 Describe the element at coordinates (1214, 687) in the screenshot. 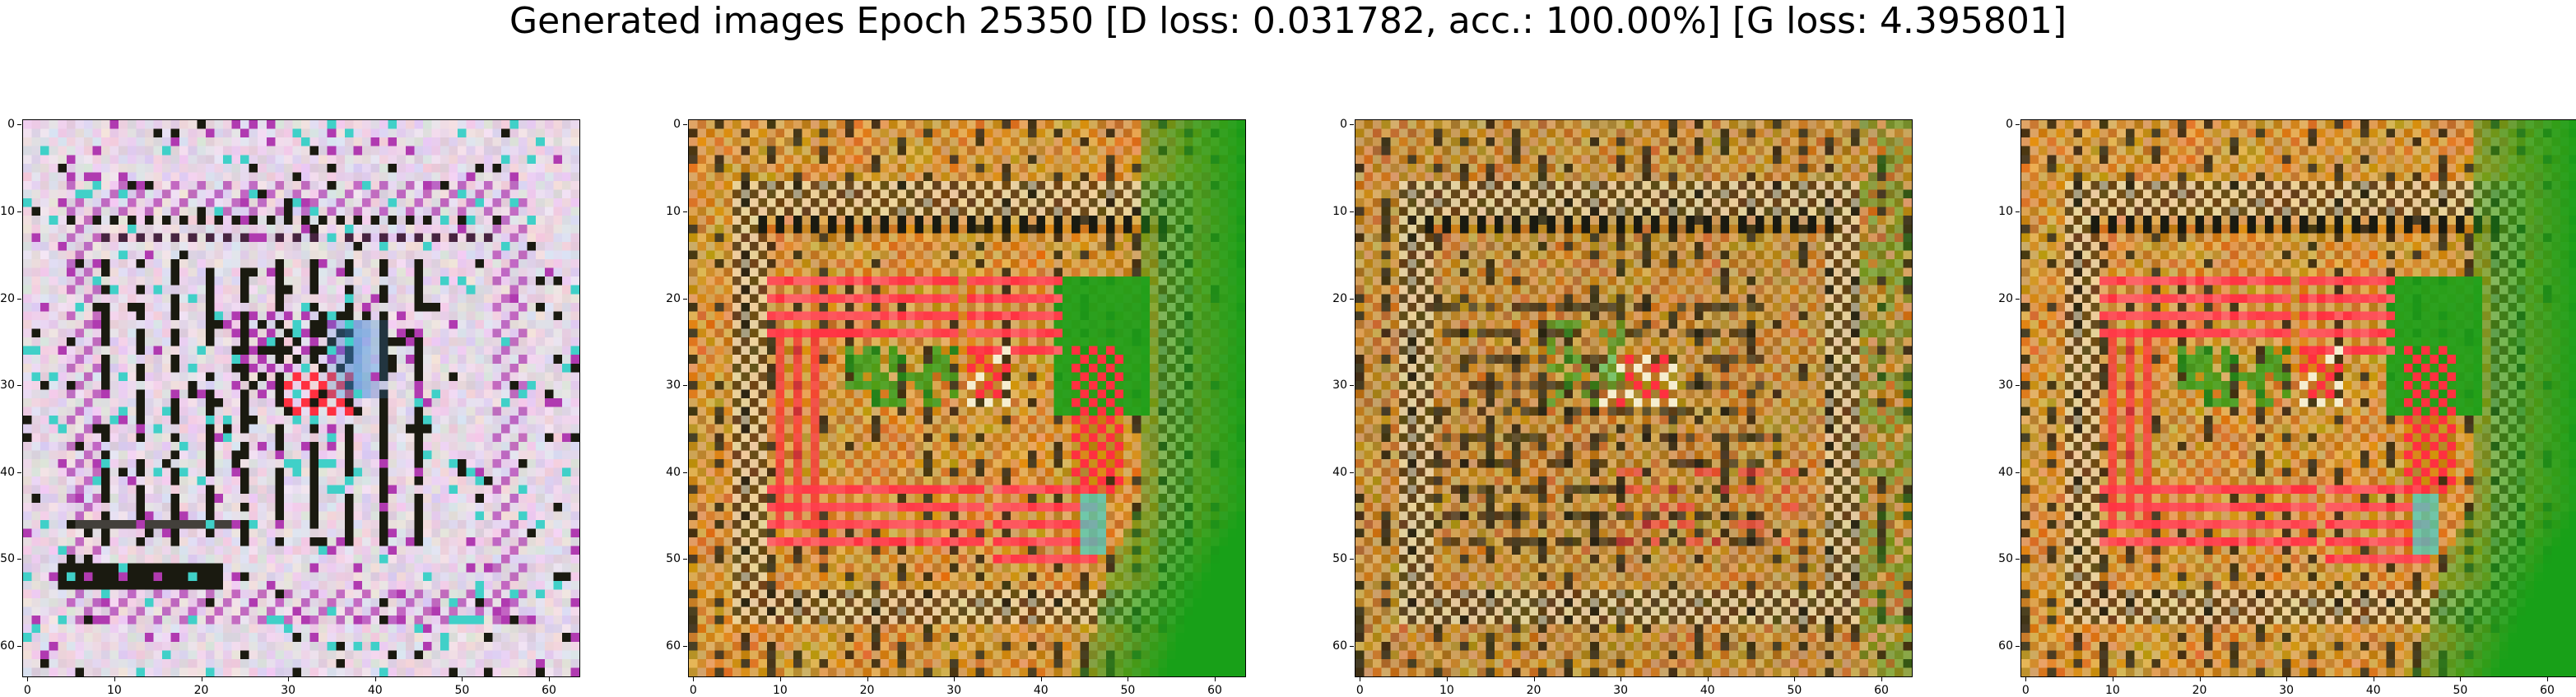

I see `x-tick-label: 60` at that location.